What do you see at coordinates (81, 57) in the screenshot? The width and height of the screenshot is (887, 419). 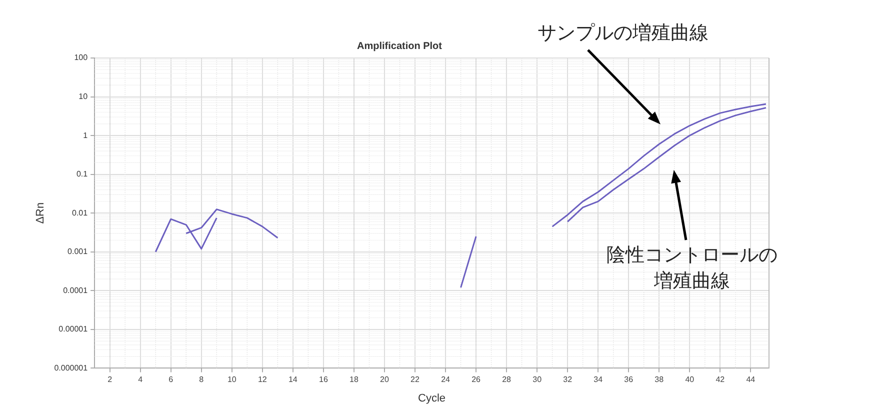 I see `y-tick-label: 100` at bounding box center [81, 57].